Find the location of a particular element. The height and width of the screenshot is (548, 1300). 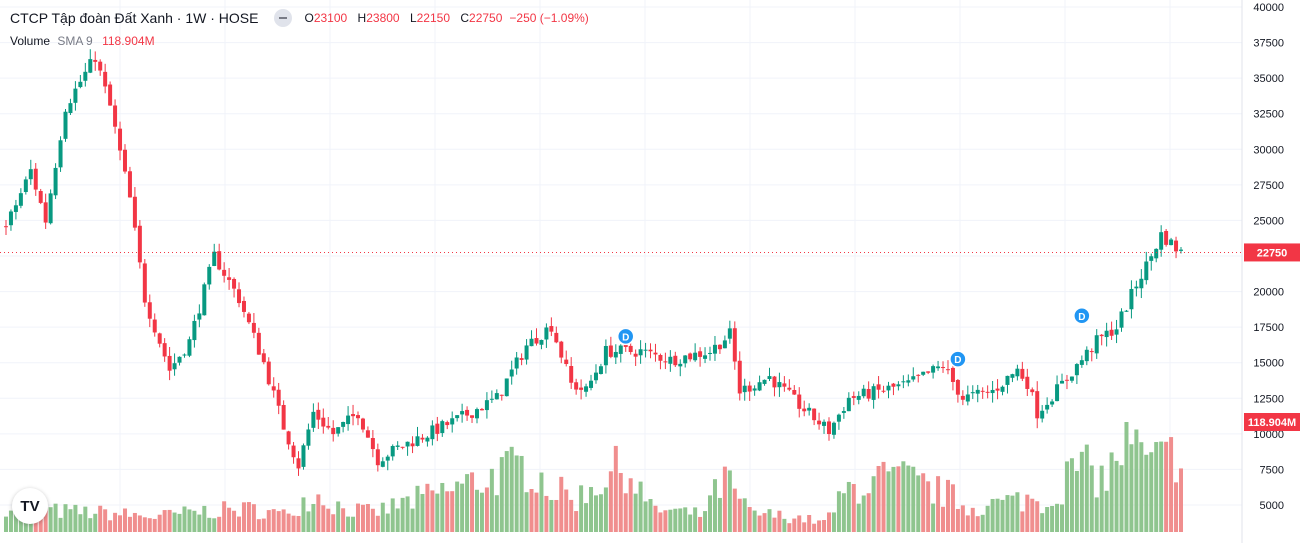

price-axis is located at coordinates (1271, 271).